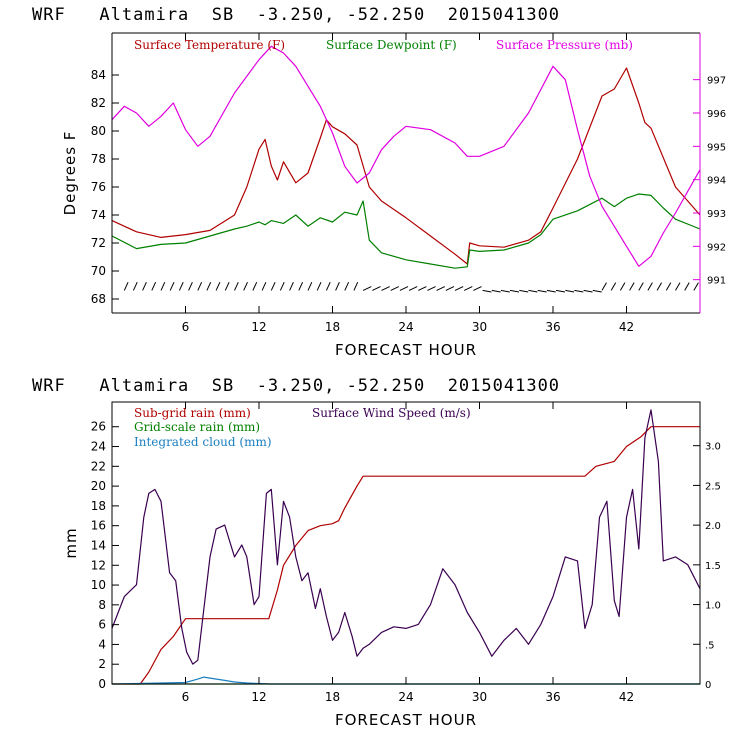 The image size is (740, 740). What do you see at coordinates (98, 271) in the screenshot?
I see `top-ytick-70: 70` at bounding box center [98, 271].